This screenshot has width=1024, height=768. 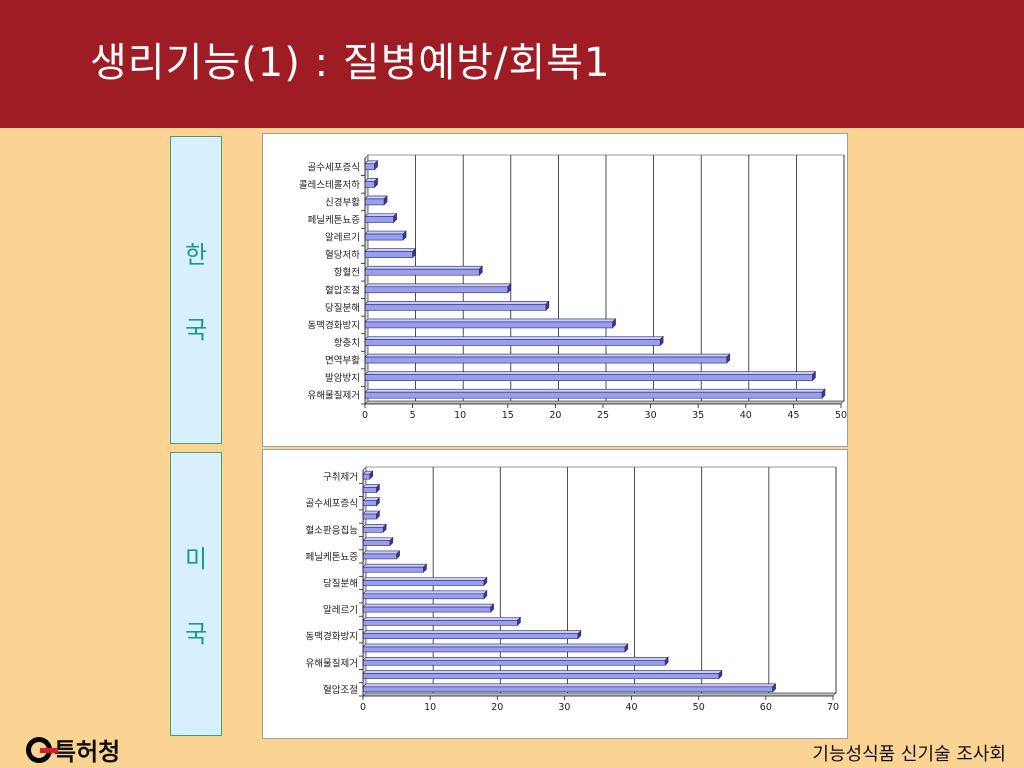 What do you see at coordinates (698, 415) in the screenshot?
I see `x-tick-label: 35` at bounding box center [698, 415].